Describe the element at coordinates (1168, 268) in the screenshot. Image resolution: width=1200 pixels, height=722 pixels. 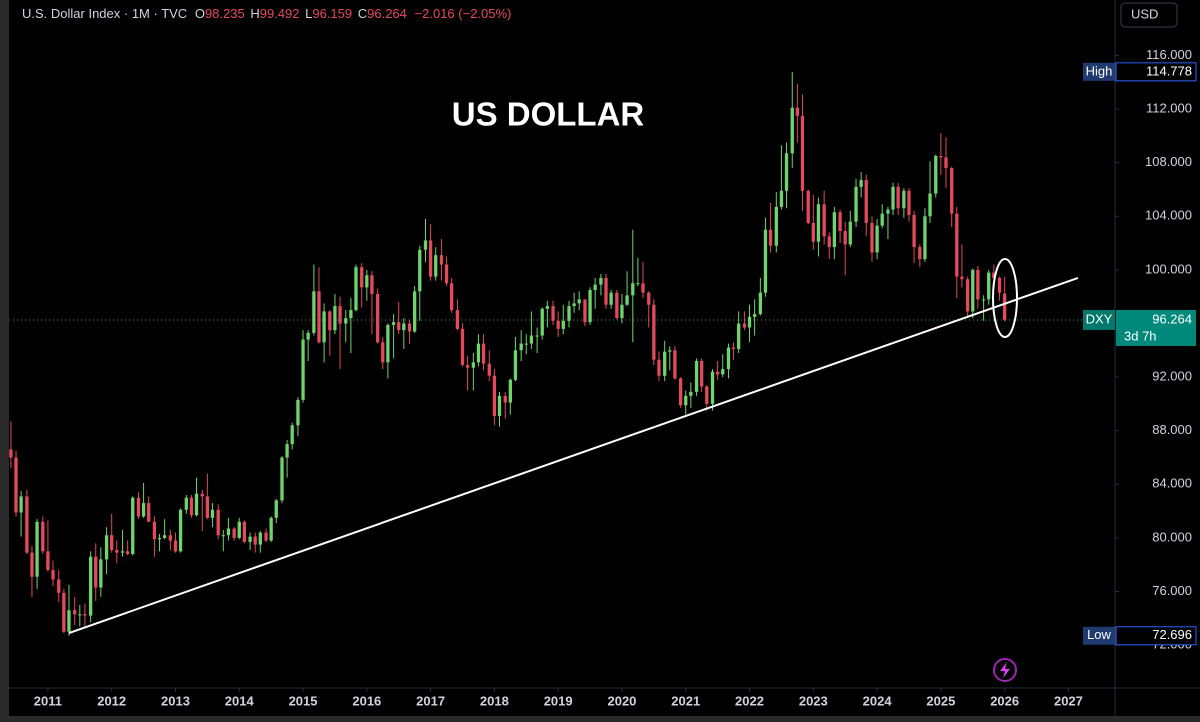
I see `y-tick-label: 100.000` at that location.